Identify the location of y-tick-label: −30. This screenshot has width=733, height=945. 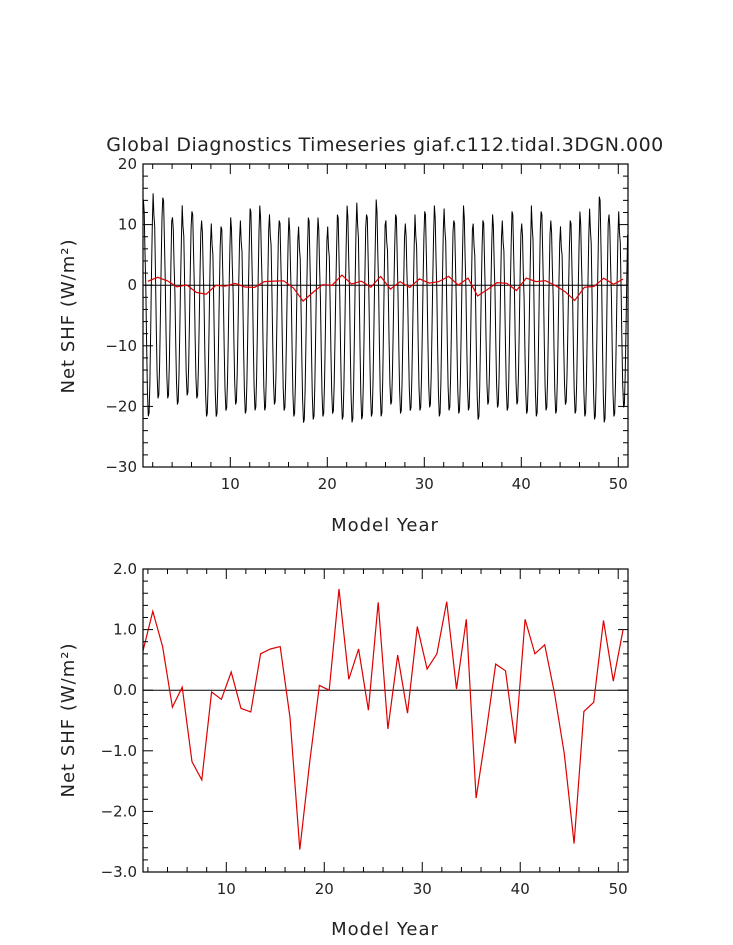
(121, 467).